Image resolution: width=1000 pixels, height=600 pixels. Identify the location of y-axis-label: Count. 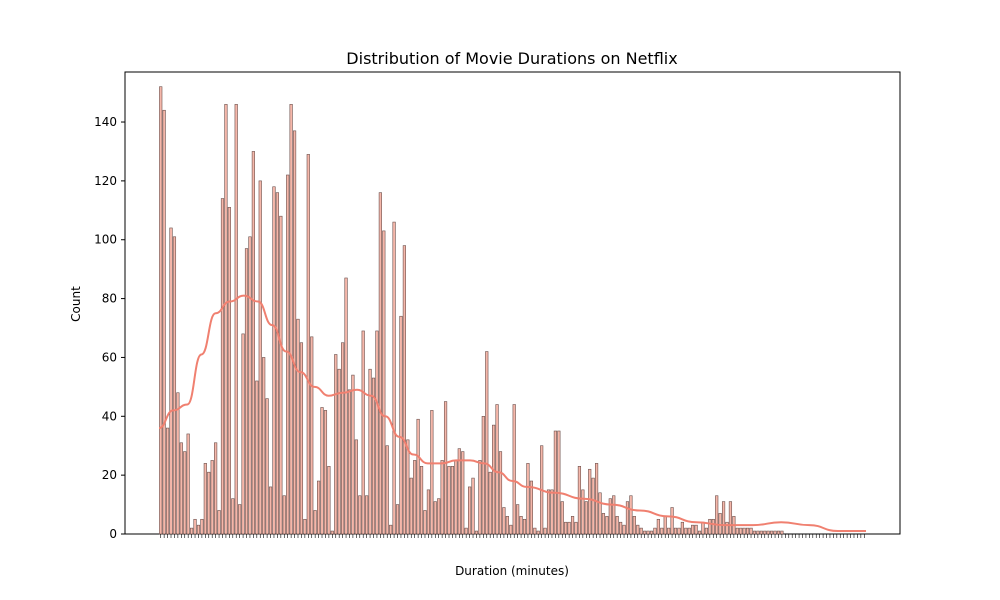
(76, 304).